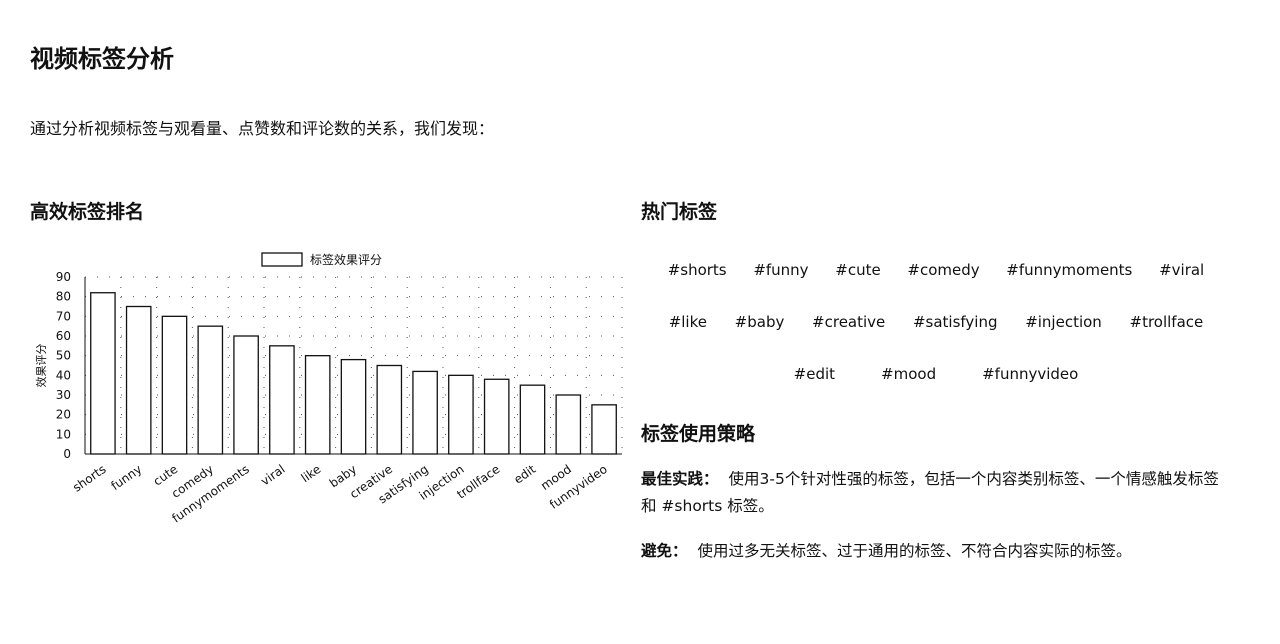 The image size is (1280, 644). Describe the element at coordinates (272, 475) in the screenshot. I see `x-tick-label: viral` at that location.